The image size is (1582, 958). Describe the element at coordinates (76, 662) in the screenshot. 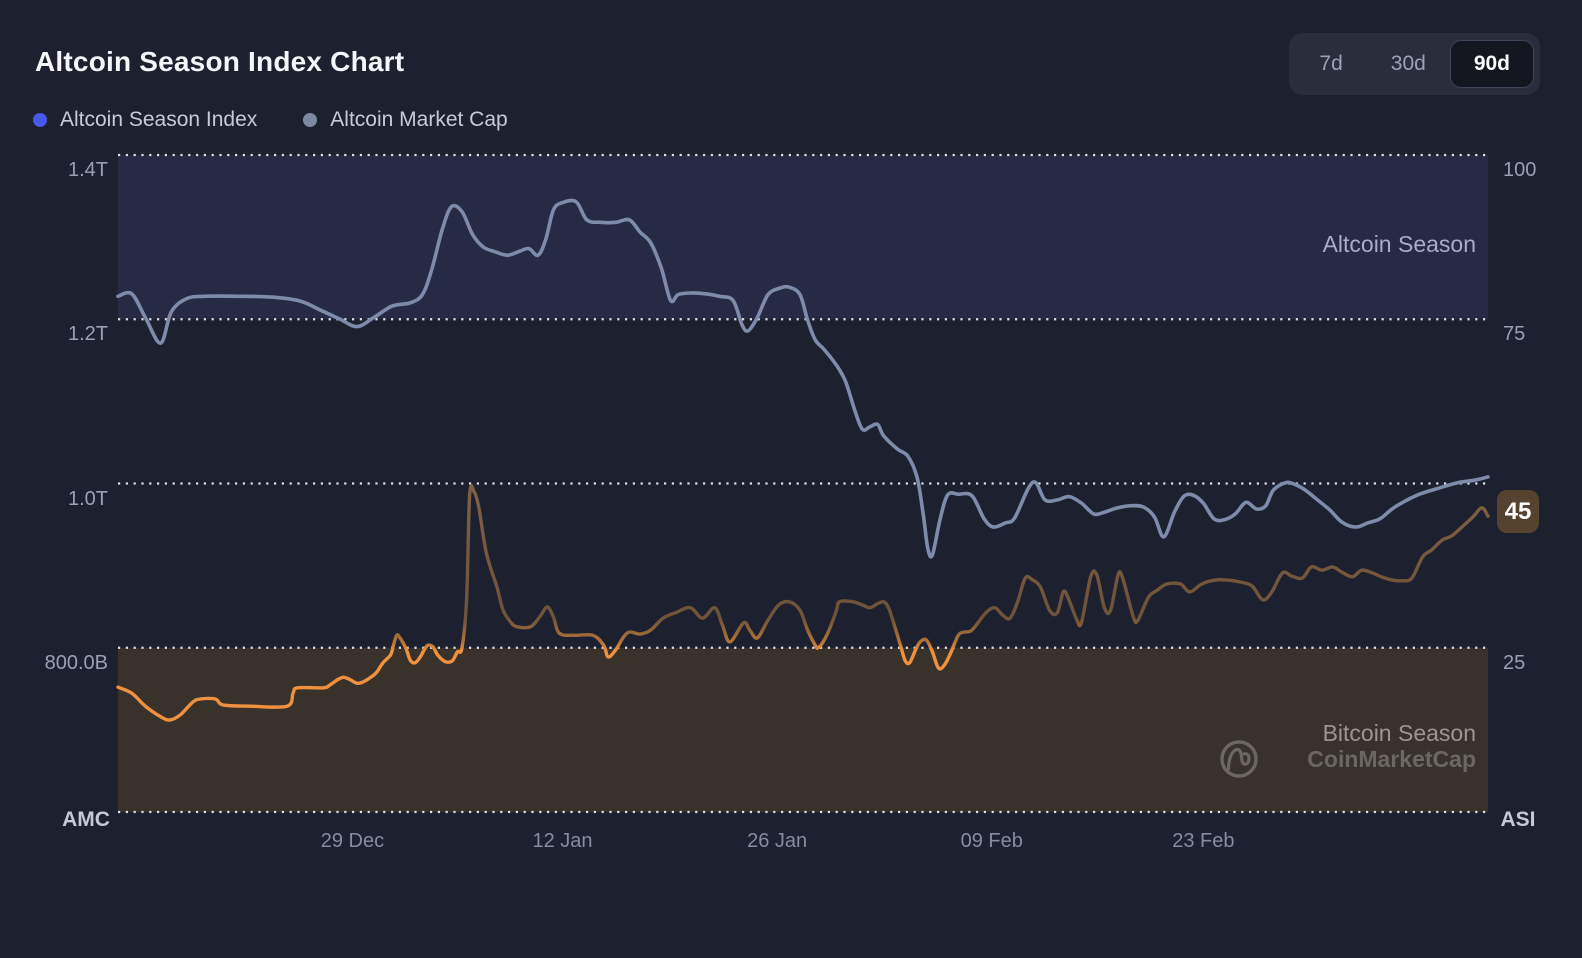

I see `left-axis-tick: 800.0B` at that location.